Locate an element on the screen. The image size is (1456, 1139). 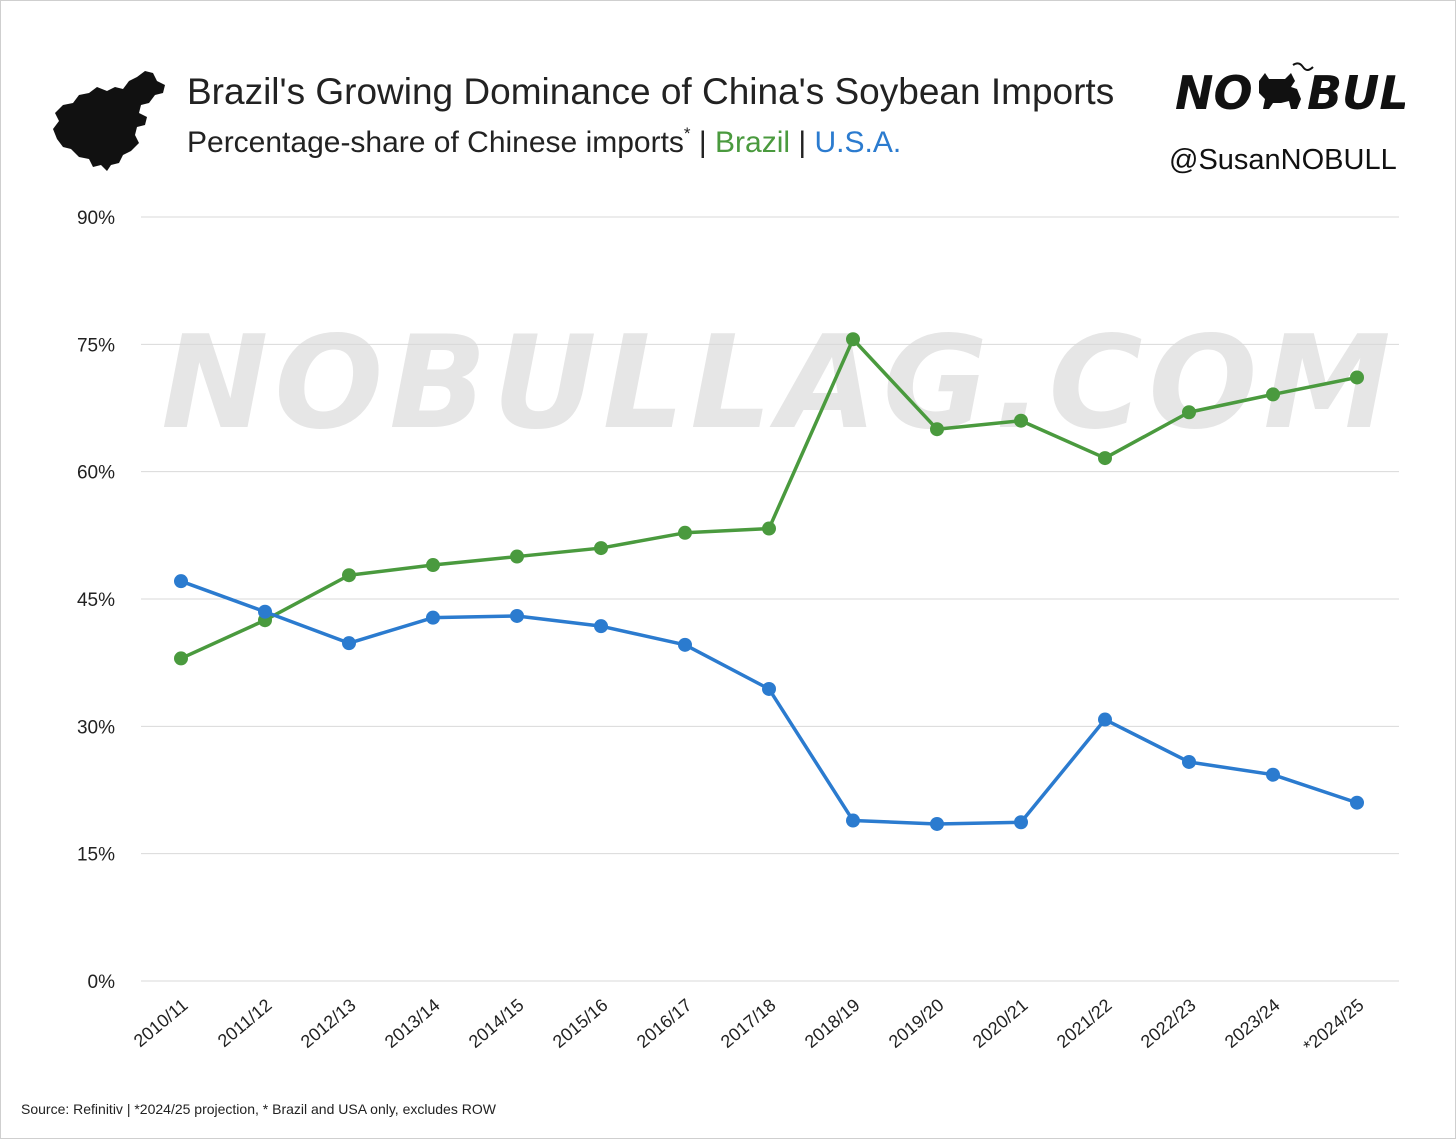
y-tick-label: 30% is located at coordinates (96, 727).